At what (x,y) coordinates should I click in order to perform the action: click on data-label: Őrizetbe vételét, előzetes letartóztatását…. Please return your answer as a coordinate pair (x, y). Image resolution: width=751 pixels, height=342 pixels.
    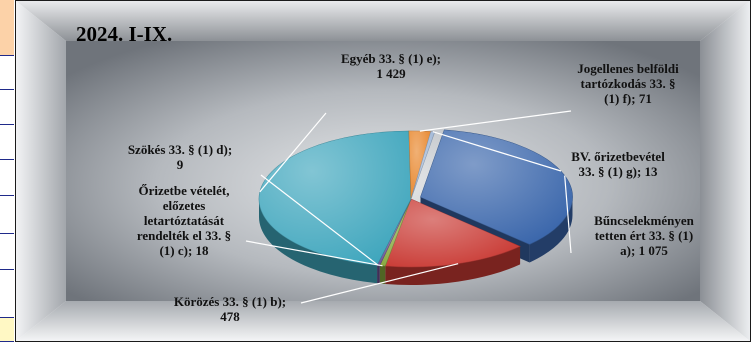
    Looking at the image, I should click on (184, 220).